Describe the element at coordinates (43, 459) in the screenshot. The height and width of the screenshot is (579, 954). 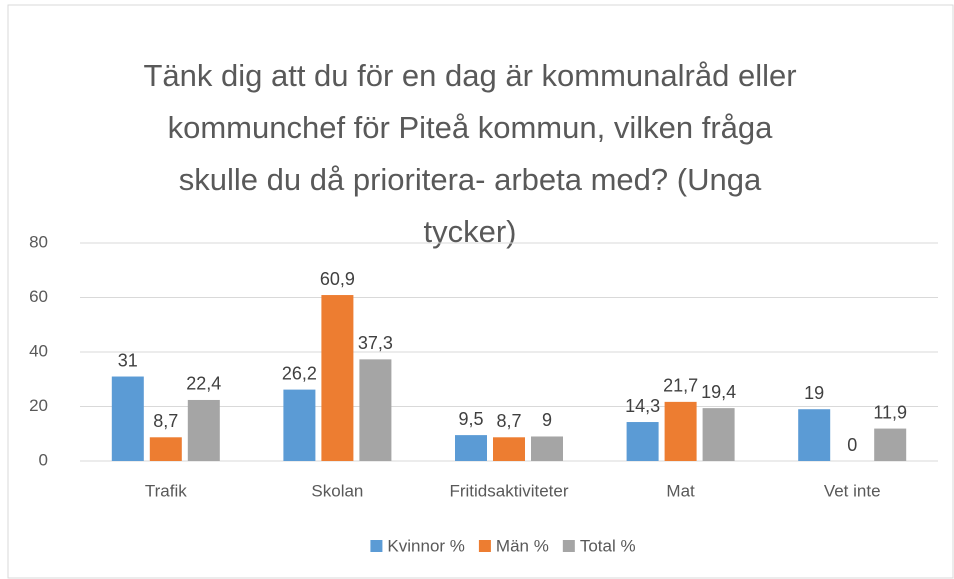
I see `y-tick-label: 0` at that location.